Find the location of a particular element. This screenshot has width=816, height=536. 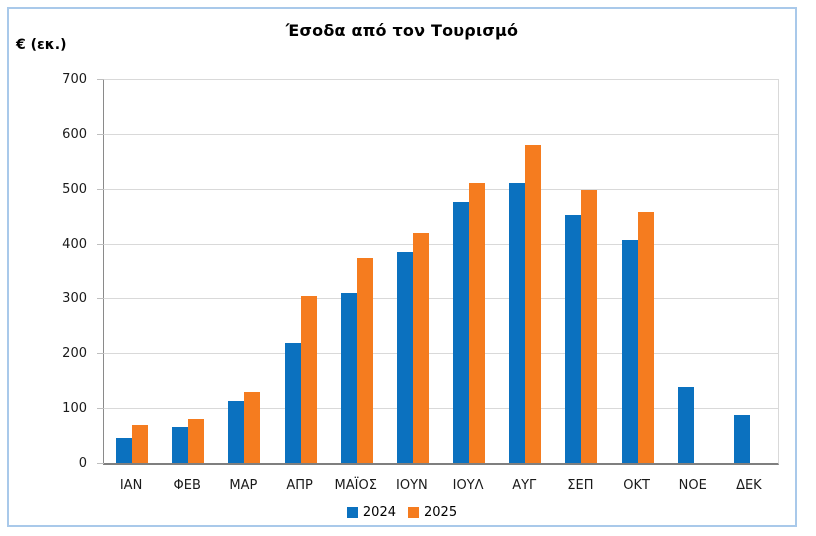

y-tick-label: 700 is located at coordinates (74, 79).